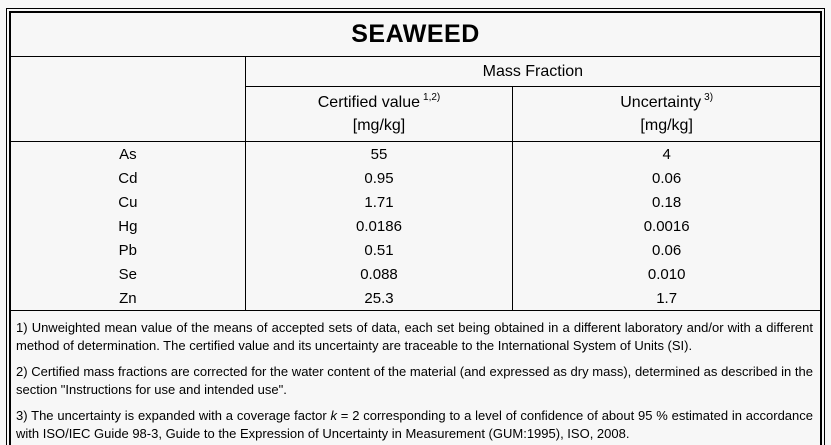  I want to click on element-symbol: Pb, so click(127, 250).